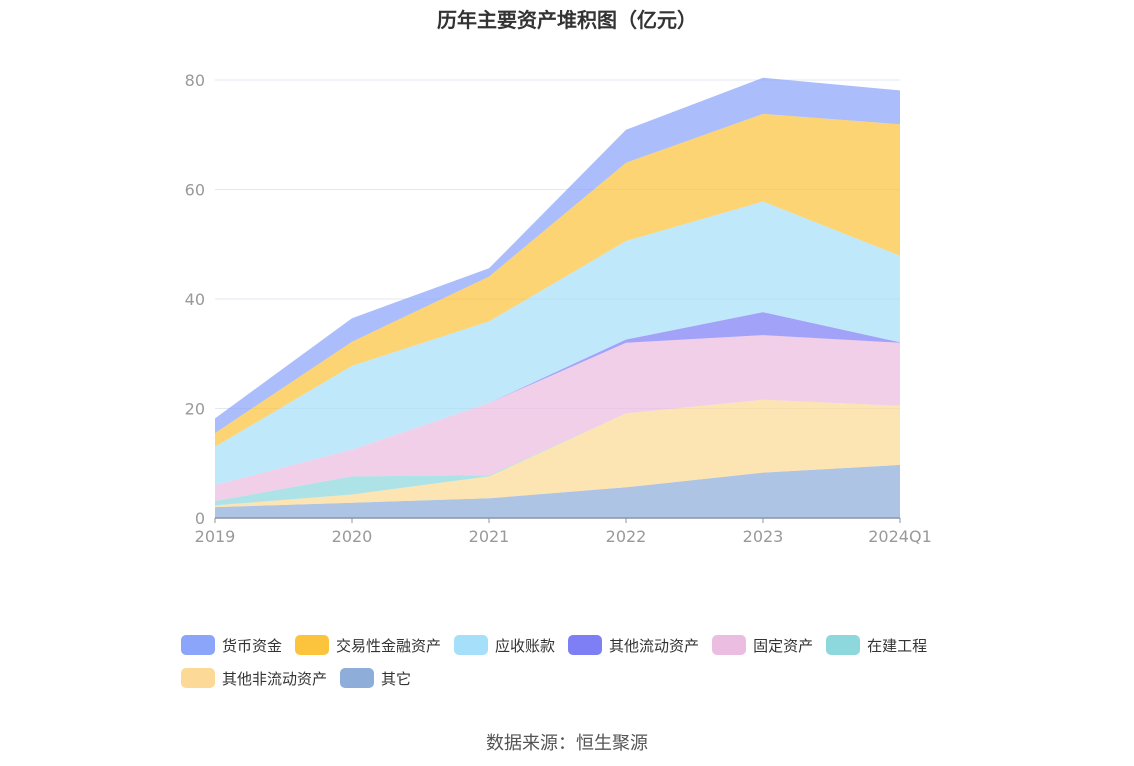  What do you see at coordinates (195, 80) in the screenshot?
I see `y-tick-label: 80` at bounding box center [195, 80].